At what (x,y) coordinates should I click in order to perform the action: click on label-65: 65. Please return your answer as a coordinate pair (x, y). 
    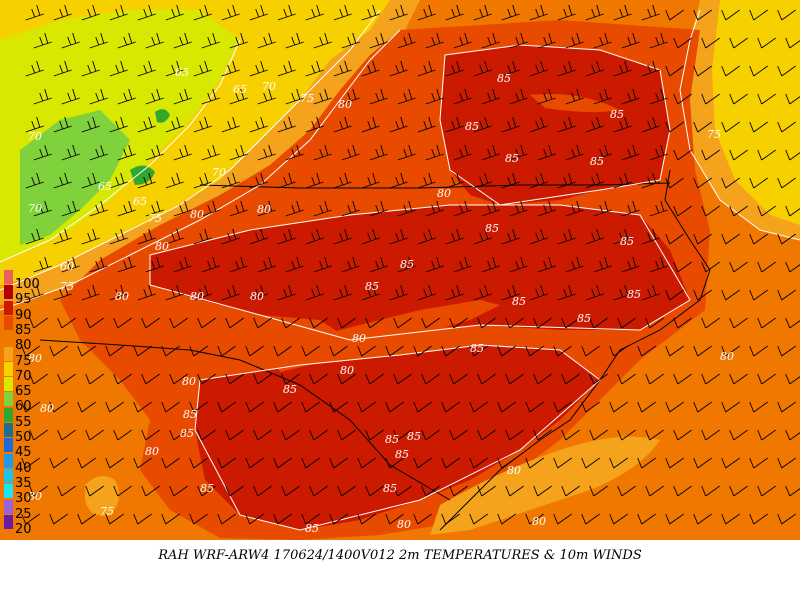
    Looking at the image, I should click on (182, 72).